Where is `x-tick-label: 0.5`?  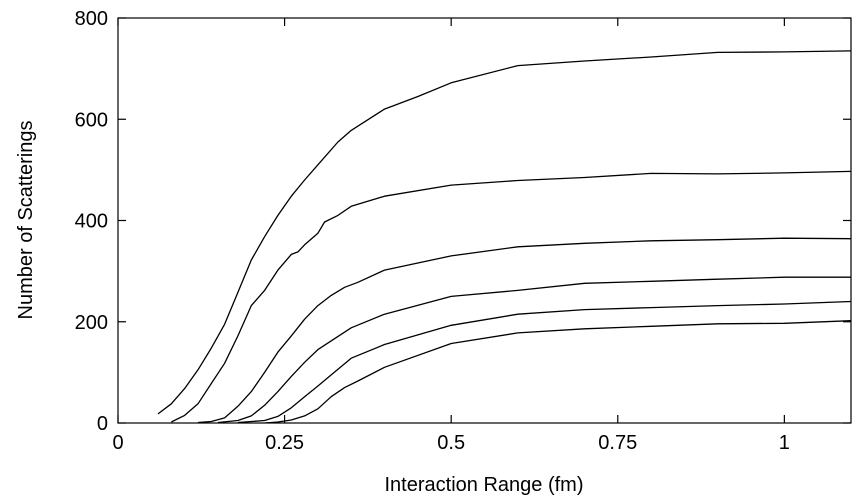
x-tick-label: 0.5 is located at coordinates (451, 443).